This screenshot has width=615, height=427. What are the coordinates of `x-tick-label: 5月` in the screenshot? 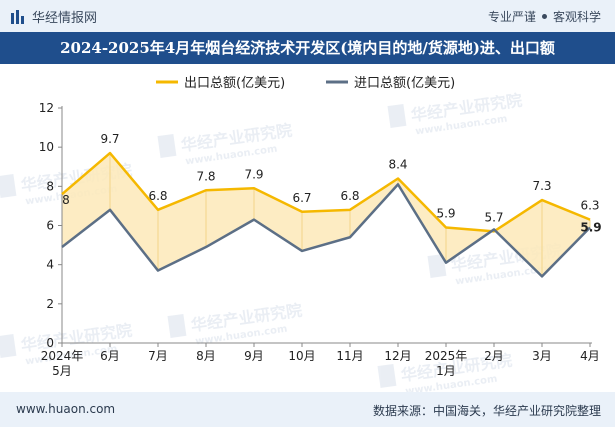 It's located at (62, 371).